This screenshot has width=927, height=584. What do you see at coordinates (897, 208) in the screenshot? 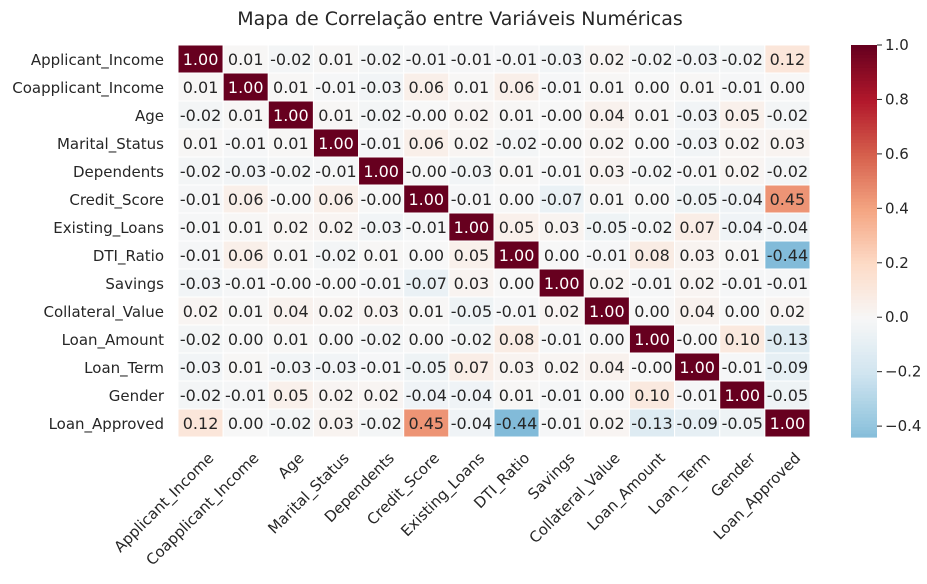
I see `colorbar-tick-label: 0.4` at bounding box center [897, 208].